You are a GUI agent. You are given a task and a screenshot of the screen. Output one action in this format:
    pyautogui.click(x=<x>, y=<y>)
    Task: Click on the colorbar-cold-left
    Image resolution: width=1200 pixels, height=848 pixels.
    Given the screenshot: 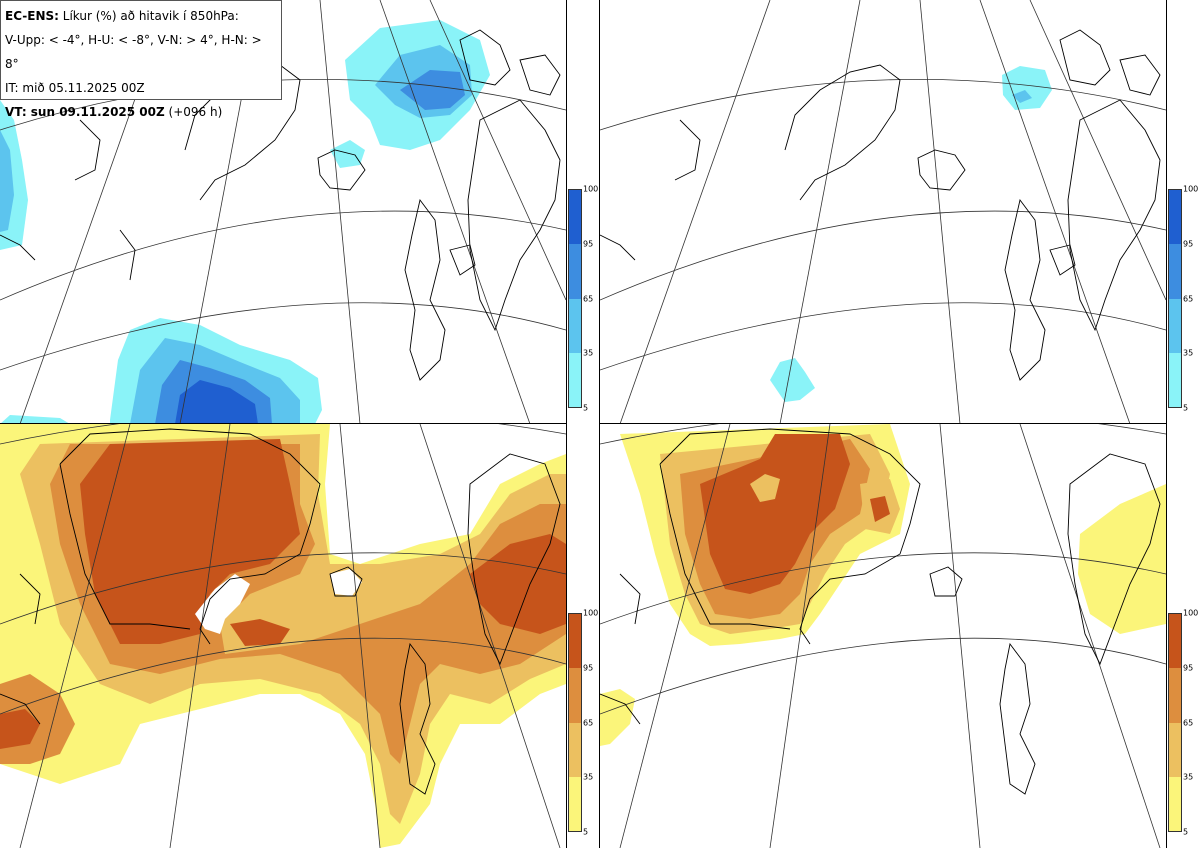 What is the action you would take?
    pyautogui.click(x=575, y=298)
    